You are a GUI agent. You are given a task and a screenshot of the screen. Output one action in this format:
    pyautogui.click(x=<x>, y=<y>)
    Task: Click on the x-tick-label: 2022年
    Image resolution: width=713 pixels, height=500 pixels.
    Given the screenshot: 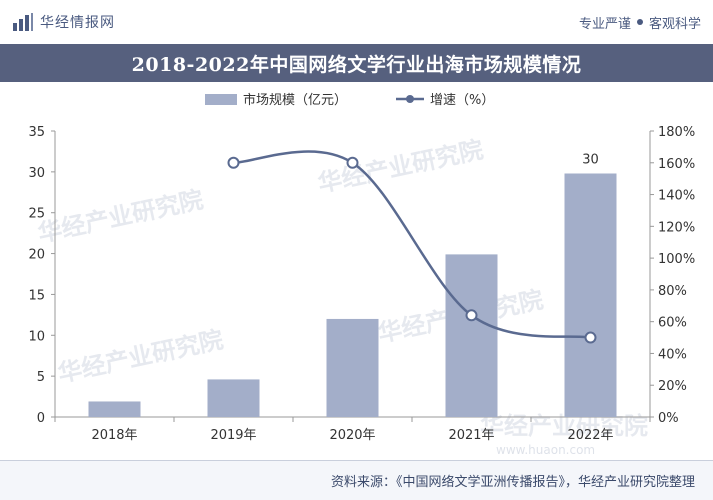 What is the action you would take?
    pyautogui.click(x=590, y=435)
    